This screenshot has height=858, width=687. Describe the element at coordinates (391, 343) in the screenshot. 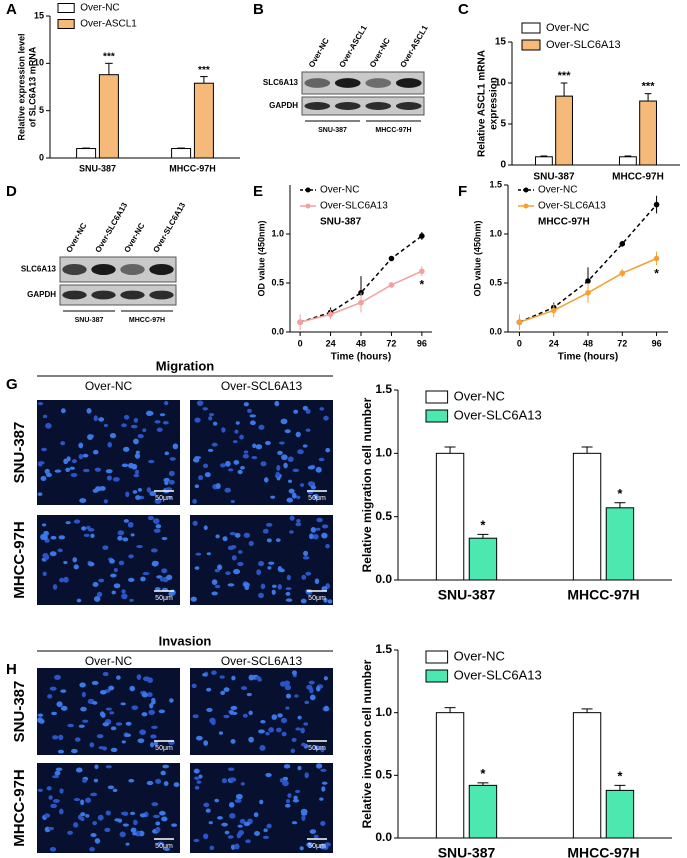

I see `x-tick-label: 72` at that location.